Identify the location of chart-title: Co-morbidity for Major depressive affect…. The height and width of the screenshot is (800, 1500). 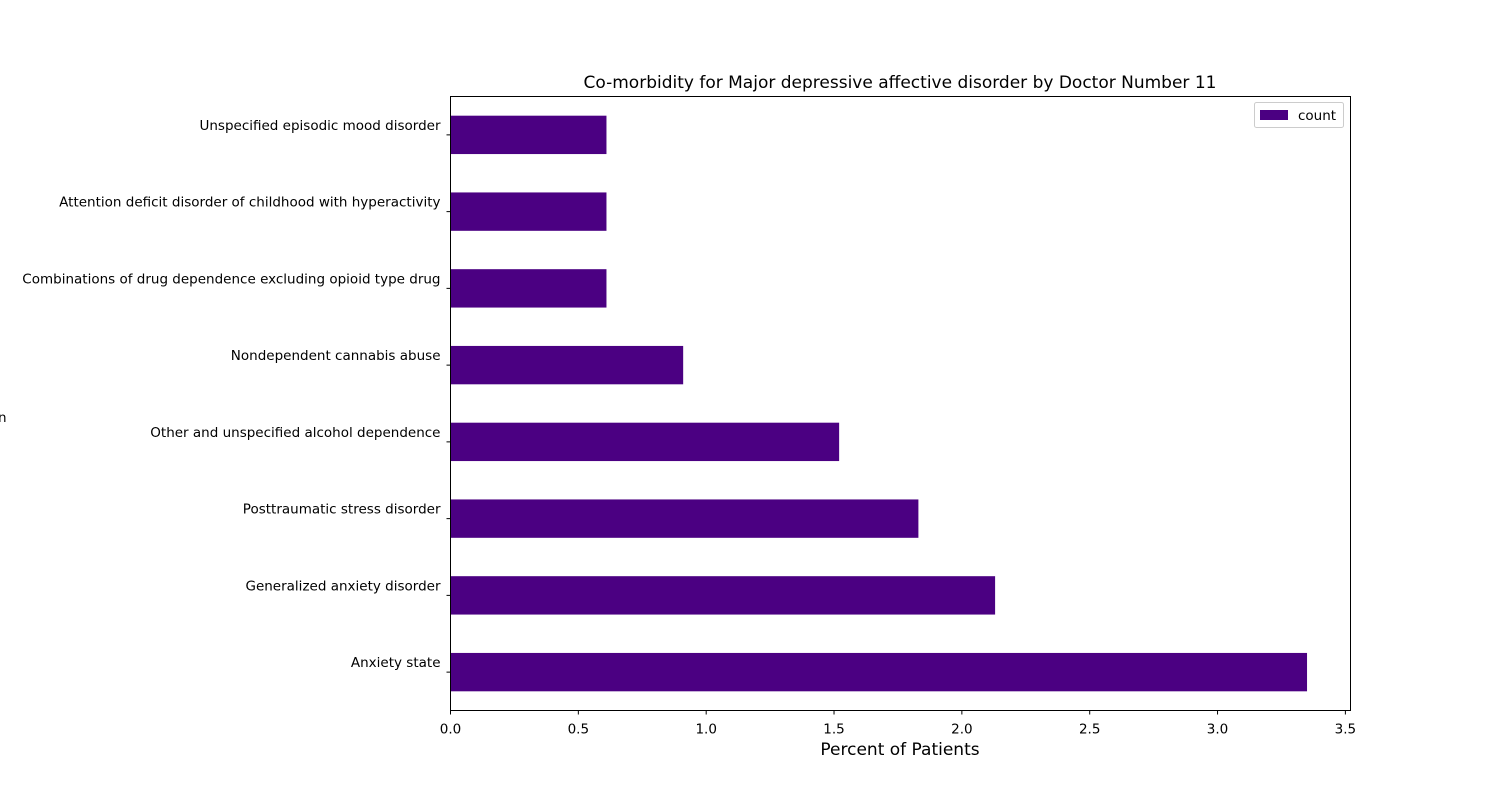
(900, 83).